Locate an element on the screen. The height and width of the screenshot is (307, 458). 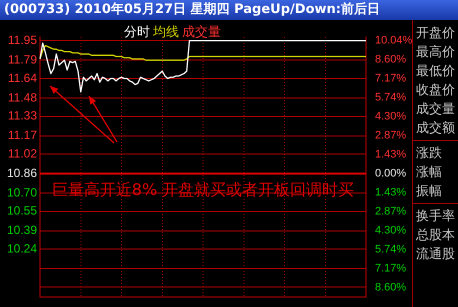
y-tick-label: 10.70 is located at coordinates (22, 192).